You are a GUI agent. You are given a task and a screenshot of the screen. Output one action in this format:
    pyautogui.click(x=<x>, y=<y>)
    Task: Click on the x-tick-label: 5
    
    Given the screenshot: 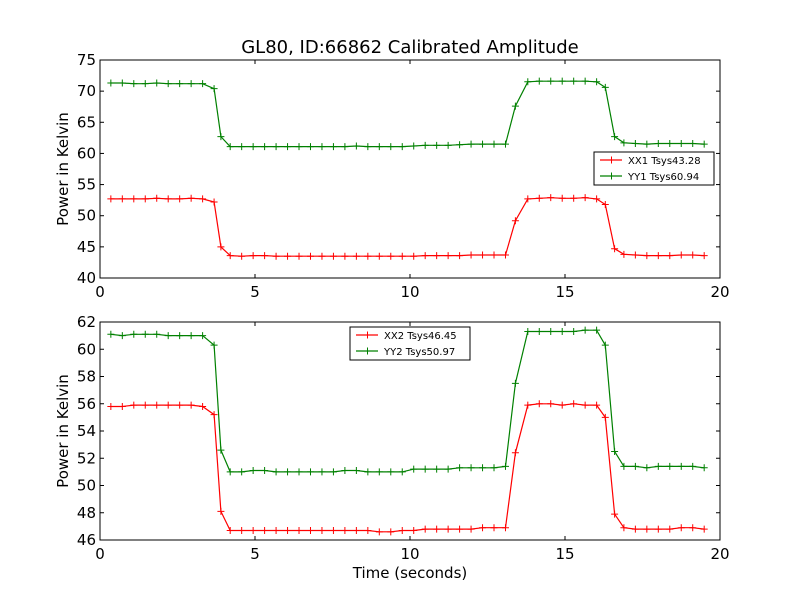 What is the action you would take?
    pyautogui.click(x=255, y=292)
    